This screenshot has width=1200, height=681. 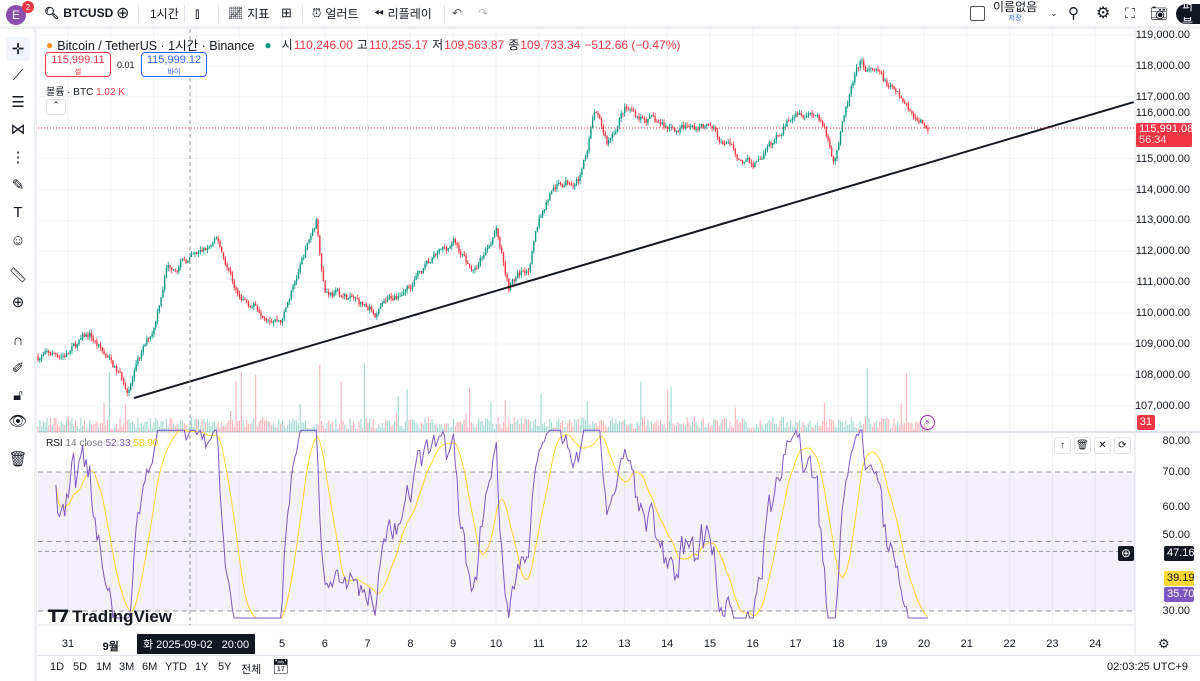 I want to click on delete-pane-icon: 🗑︎, so click(x=1082, y=445).